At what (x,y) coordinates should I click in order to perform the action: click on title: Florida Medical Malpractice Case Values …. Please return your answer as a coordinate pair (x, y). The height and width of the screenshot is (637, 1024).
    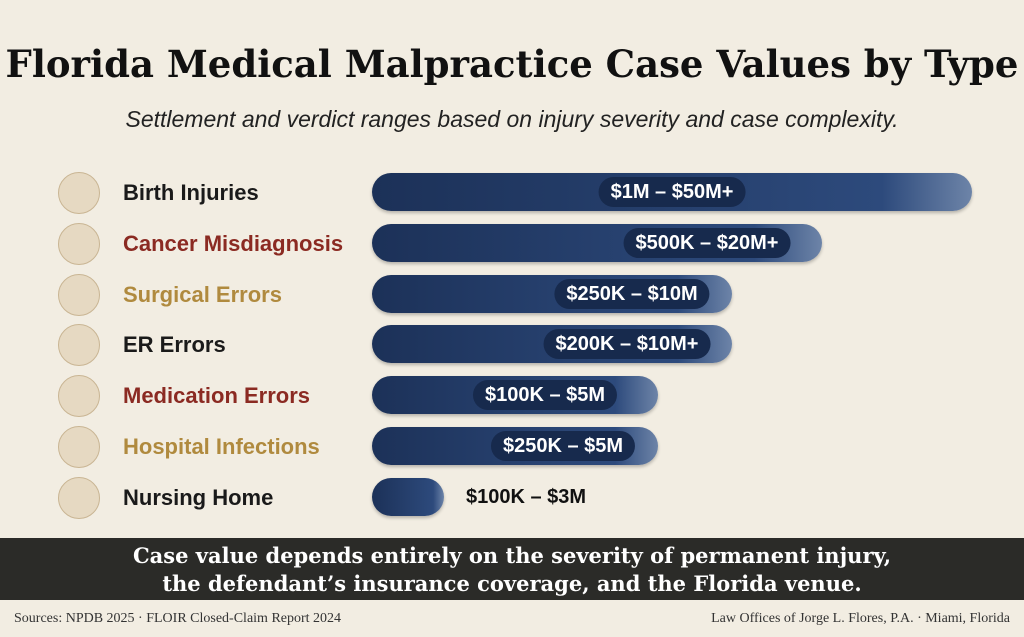
    Looking at the image, I should click on (512, 64).